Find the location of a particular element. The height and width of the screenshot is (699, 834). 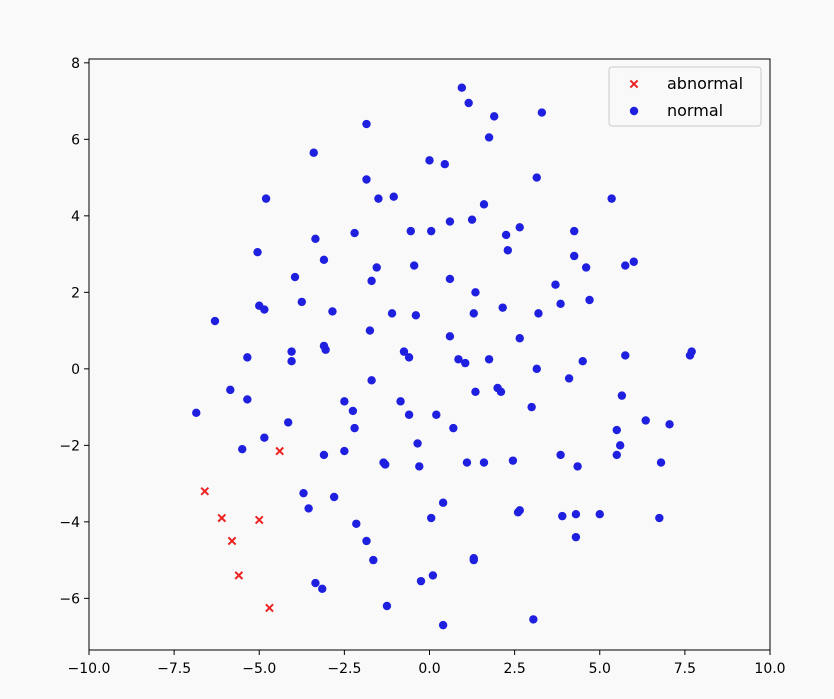

legend-label-normal: normal is located at coordinates (695, 110).